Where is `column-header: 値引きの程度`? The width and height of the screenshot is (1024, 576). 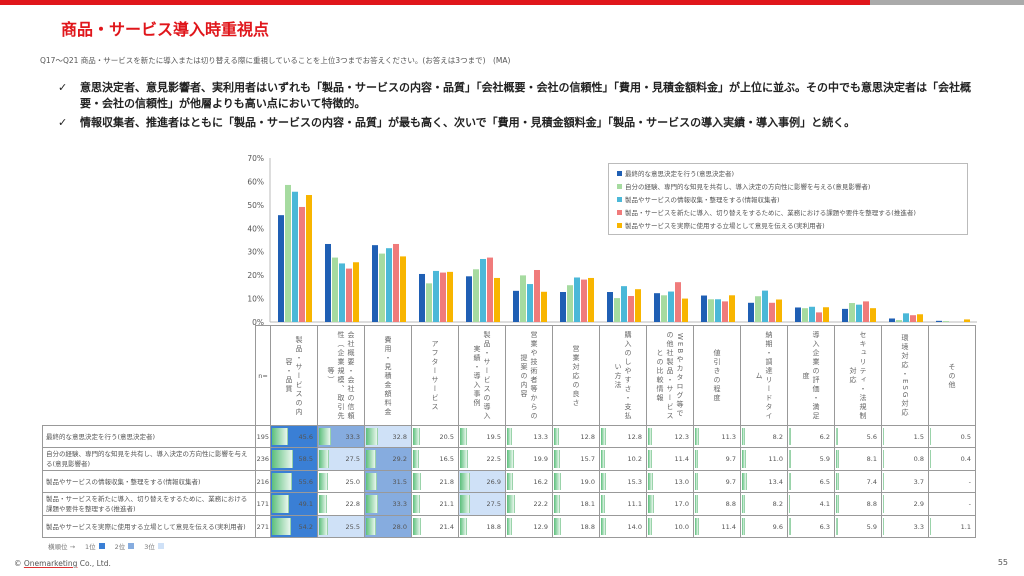 column-header: 値引きの程度 is located at coordinates (717, 375).